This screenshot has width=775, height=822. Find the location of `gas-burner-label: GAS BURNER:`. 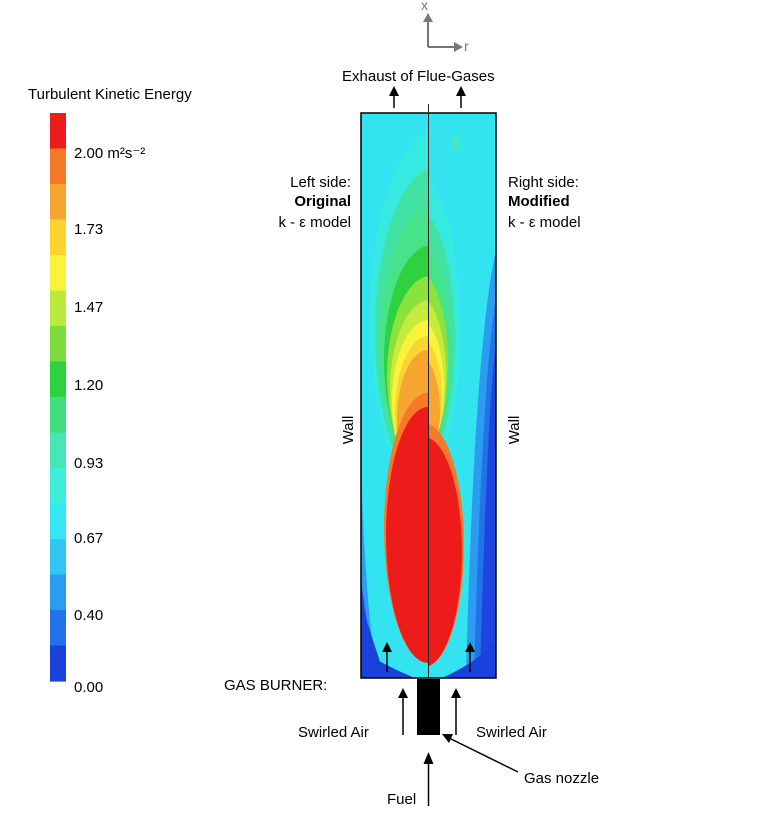

gas-burner-label: GAS BURNER: is located at coordinates (275, 685).